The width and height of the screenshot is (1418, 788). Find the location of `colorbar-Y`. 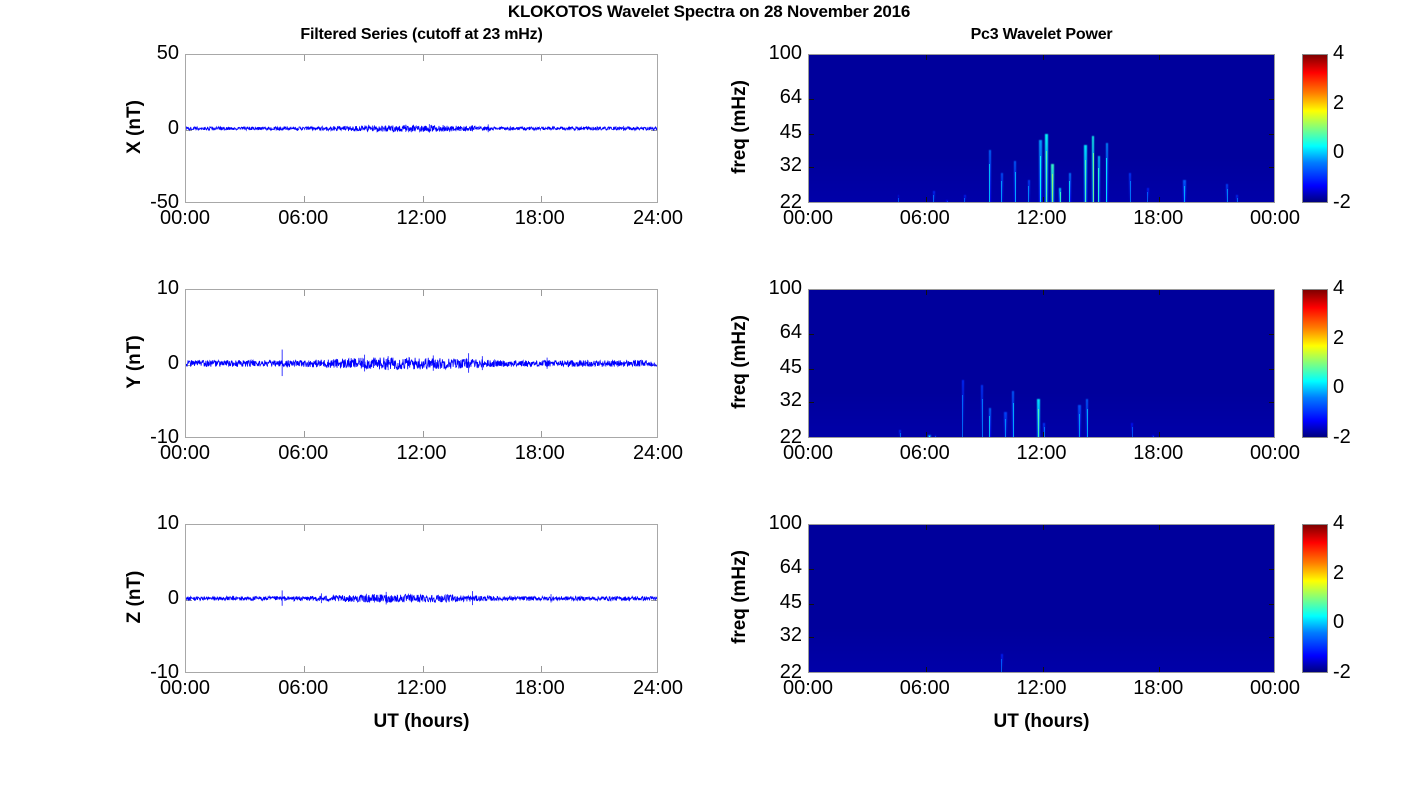

colorbar-Y is located at coordinates (1315, 363).